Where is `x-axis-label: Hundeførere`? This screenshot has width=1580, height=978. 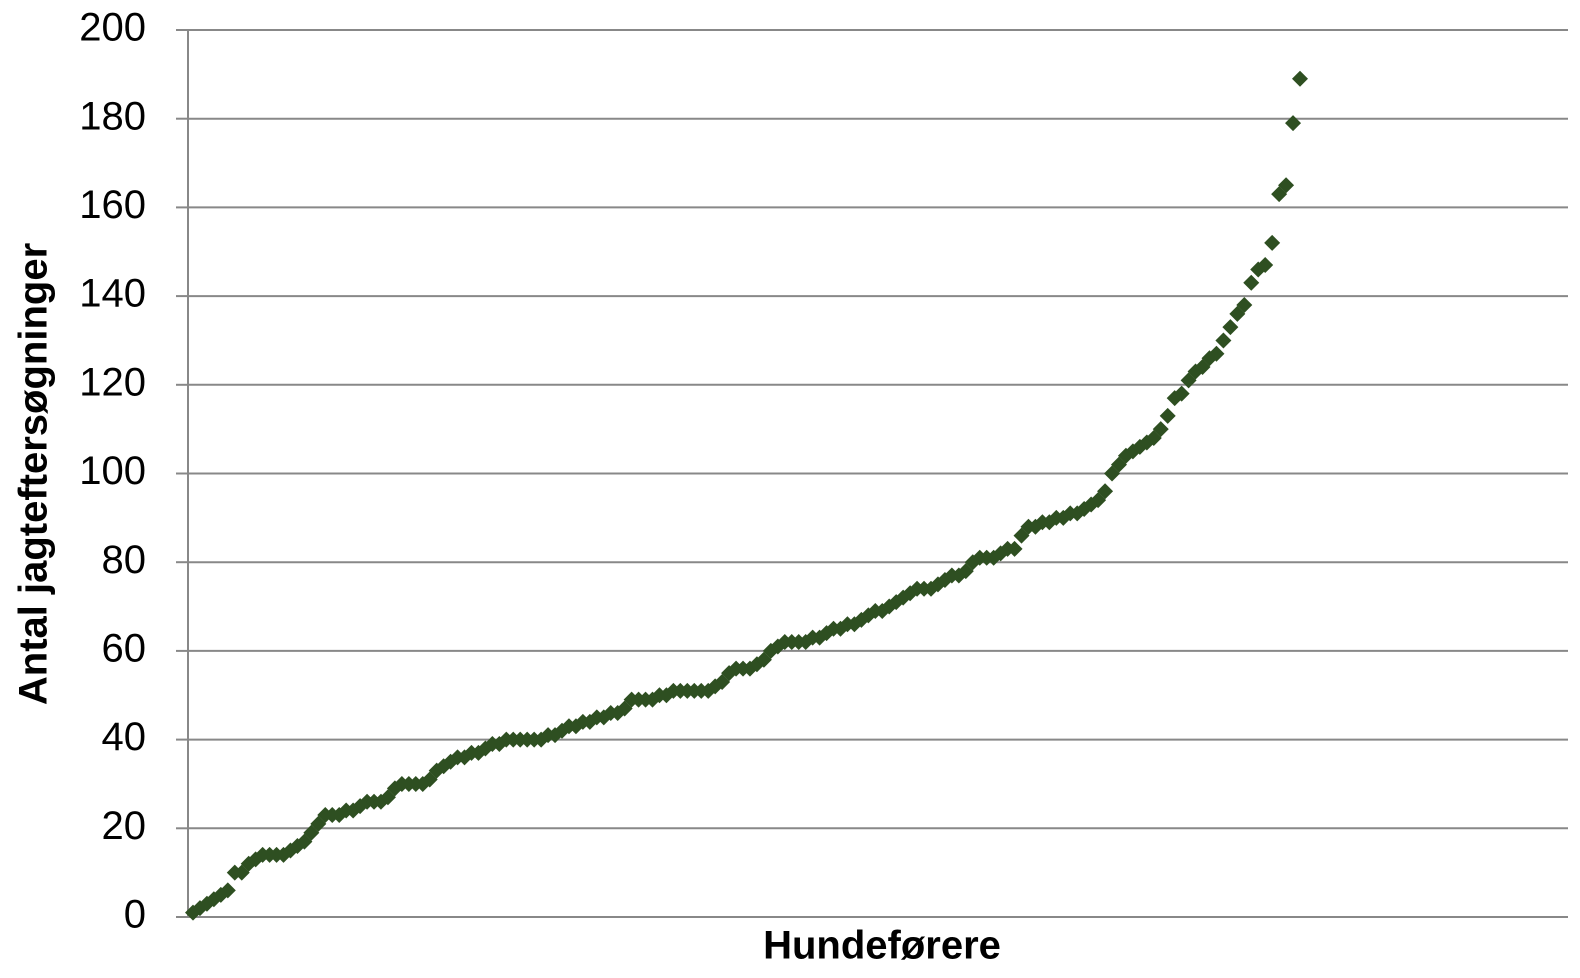
x-axis-label: Hundeførere is located at coordinates (882, 946).